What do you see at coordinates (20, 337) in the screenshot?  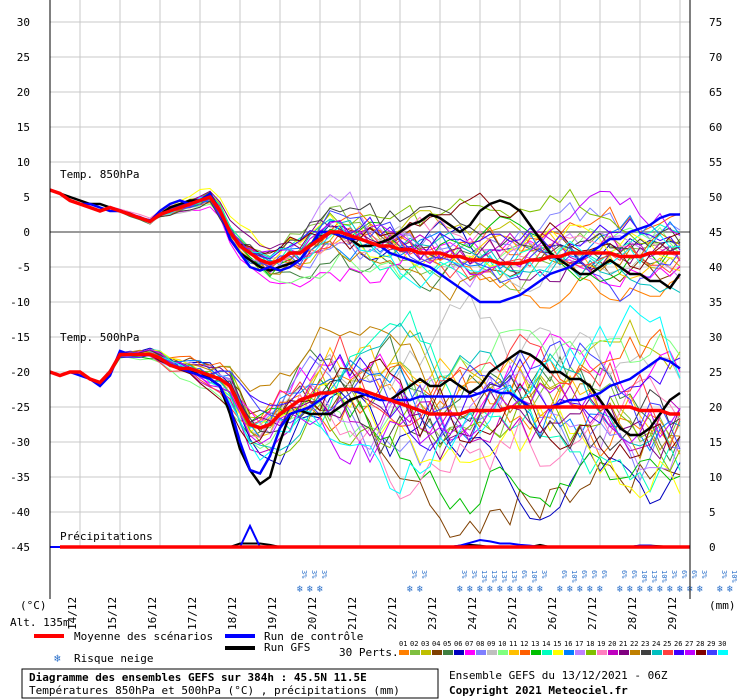 I see `left-tick-label: -15` at bounding box center [20, 337].